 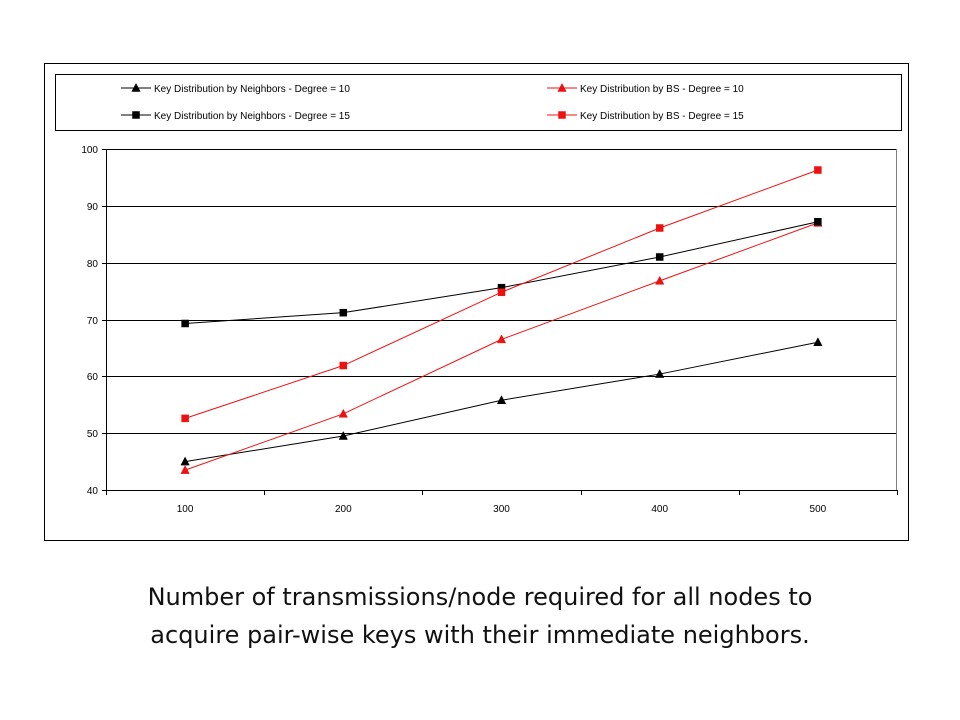 I want to click on legend-label-2: Key Distribution by BS - Degree = 10, so click(x=662, y=89).